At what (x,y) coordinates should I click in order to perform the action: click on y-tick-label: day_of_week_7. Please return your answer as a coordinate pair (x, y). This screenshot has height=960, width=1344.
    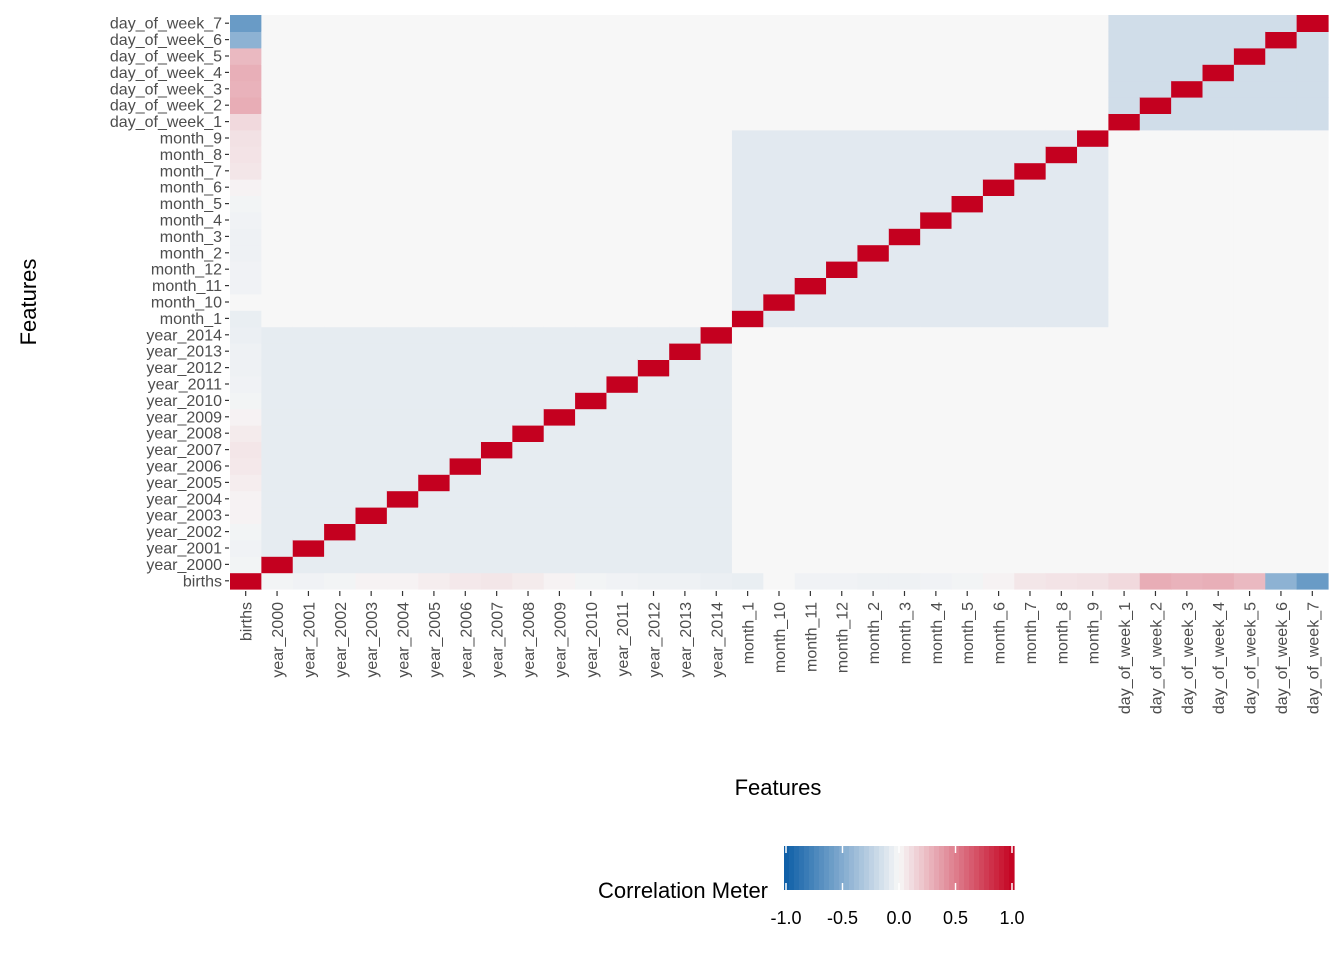
    Looking at the image, I should click on (166, 24).